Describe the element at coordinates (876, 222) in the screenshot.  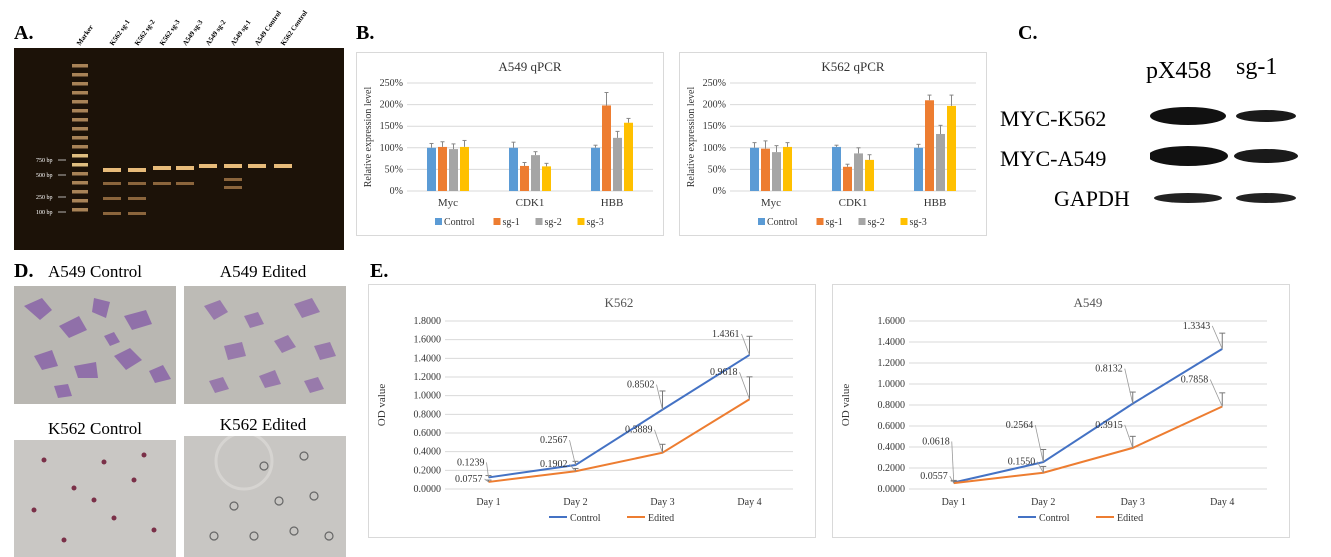
I see `legend-label: sg-2` at that location.